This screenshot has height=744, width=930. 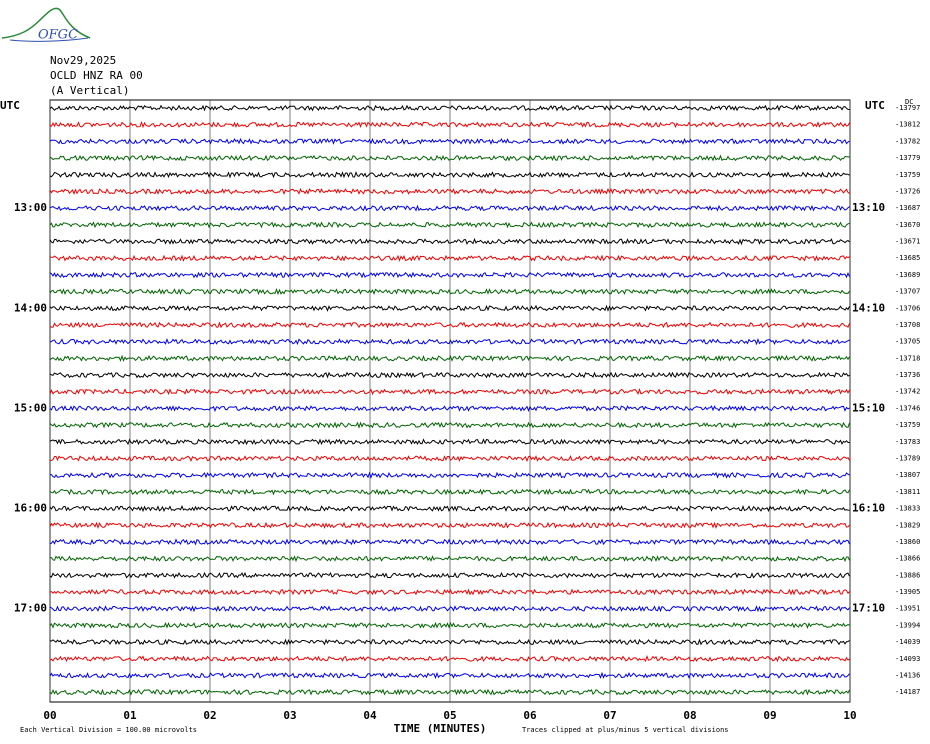 I want to click on trace-offset: -13807, so click(x=907, y=475).